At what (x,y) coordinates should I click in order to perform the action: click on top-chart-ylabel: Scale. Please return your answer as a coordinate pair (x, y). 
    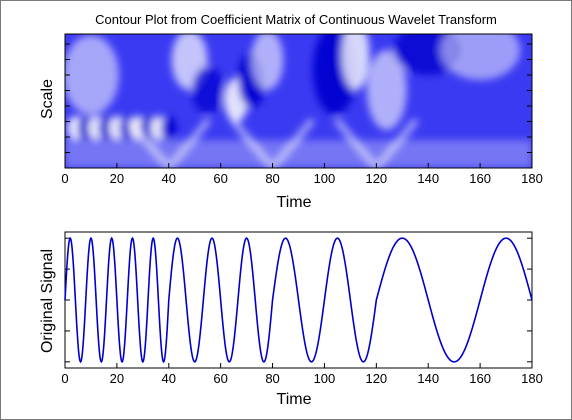
    Looking at the image, I should click on (47, 99).